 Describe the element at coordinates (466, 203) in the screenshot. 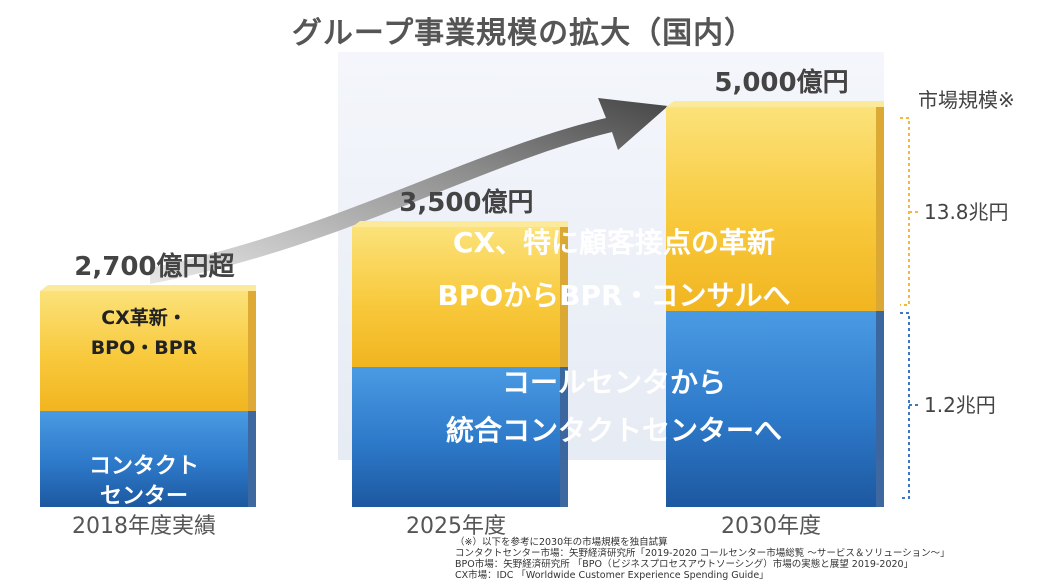

I see `total-label: 3,500億円` at that location.